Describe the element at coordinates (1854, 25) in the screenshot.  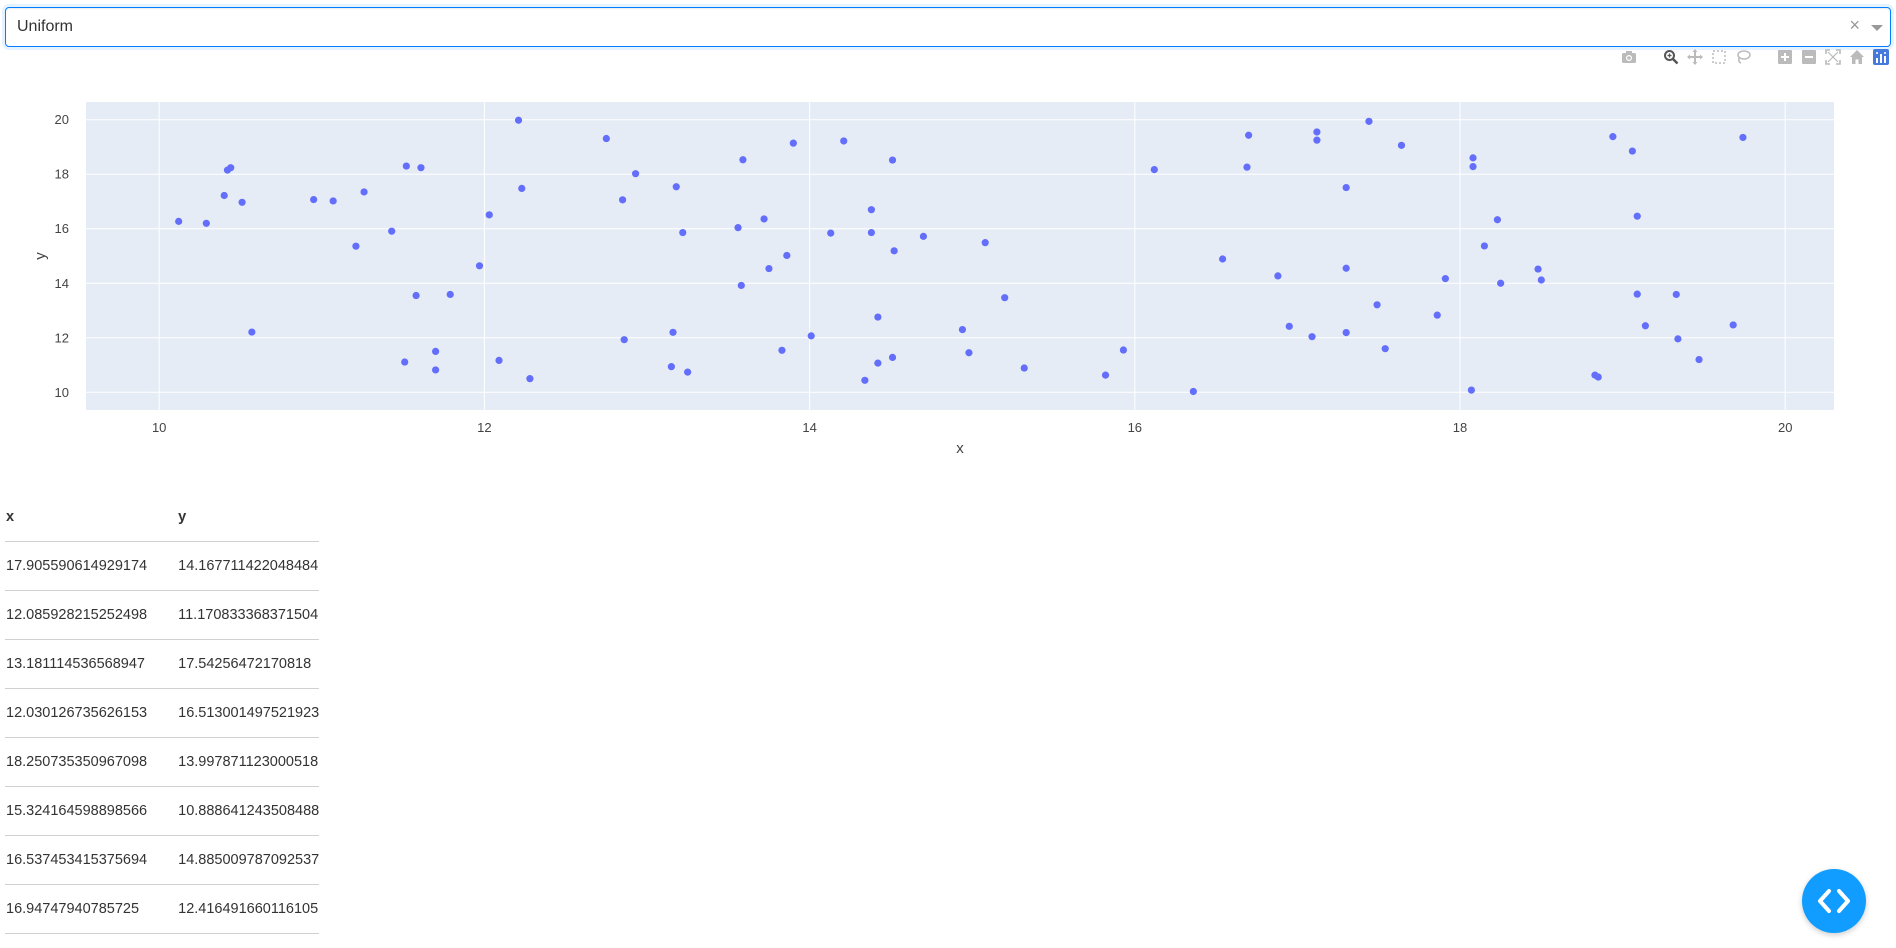
I see `clear-icon: ×` at that location.